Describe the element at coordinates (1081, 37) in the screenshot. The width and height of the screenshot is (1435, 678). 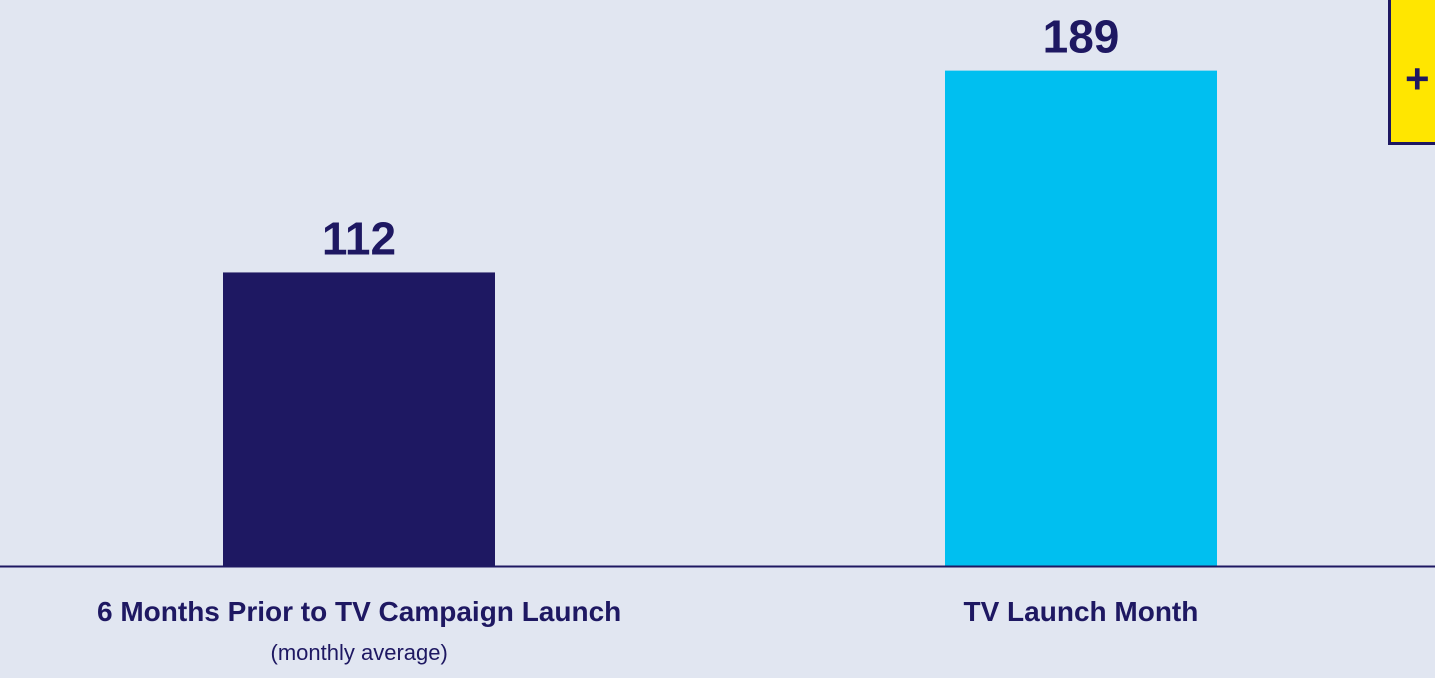
I see `data-label-1: 189` at that location.